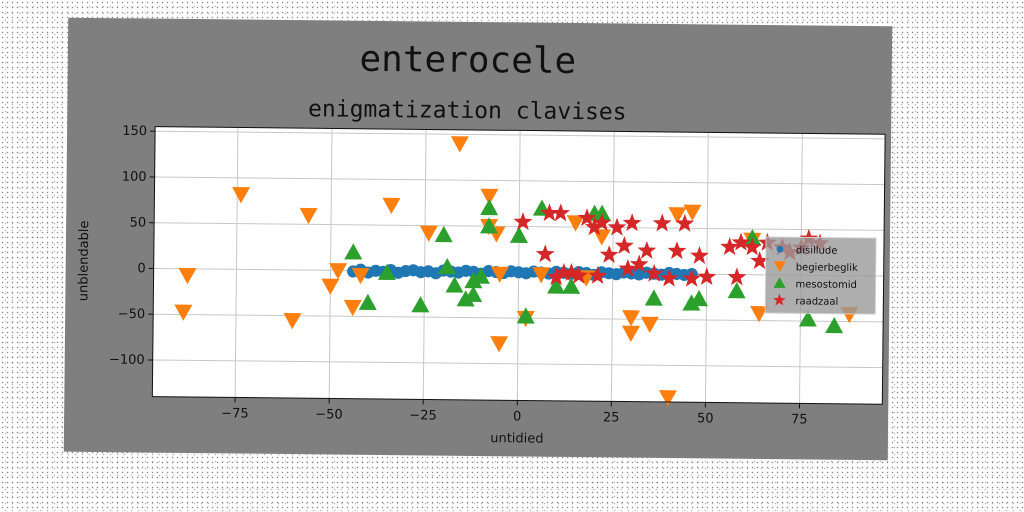  Describe the element at coordinates (517, 416) in the screenshot. I see `x-tick-label: 0` at that location.